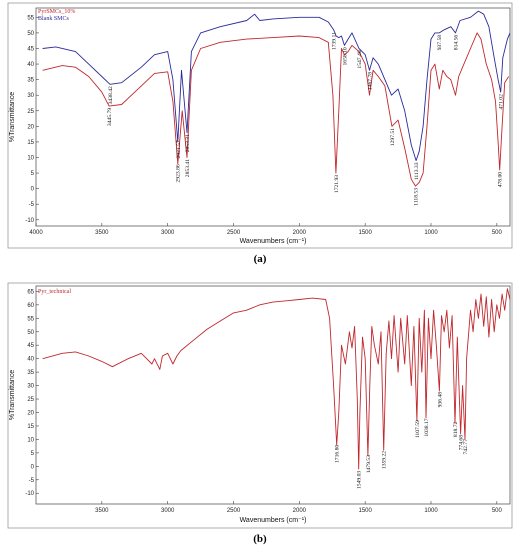  I want to click on peak-label: 1118.53, so click(416, 197).